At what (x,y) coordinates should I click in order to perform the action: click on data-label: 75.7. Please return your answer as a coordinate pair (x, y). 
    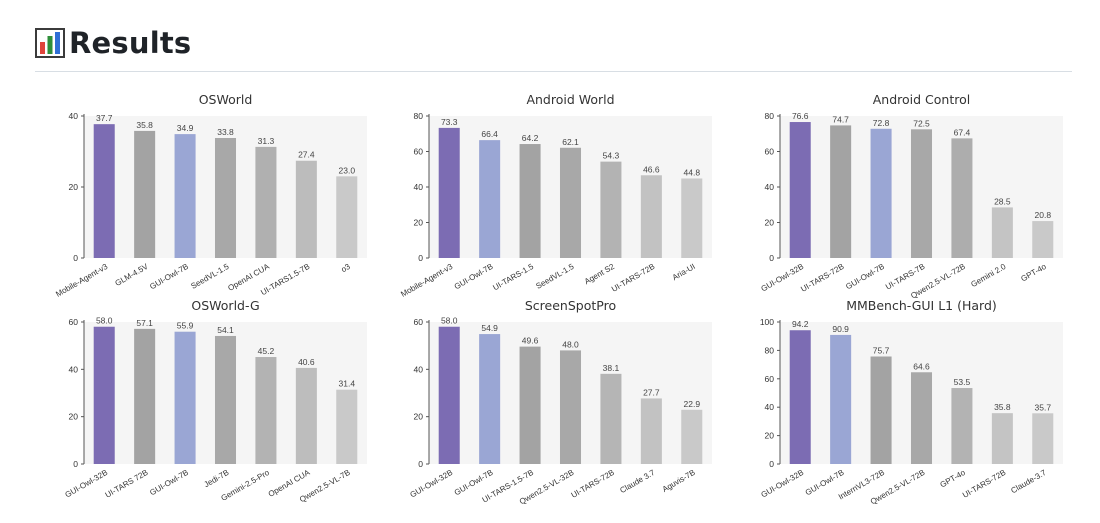
    Looking at the image, I should click on (881, 351).